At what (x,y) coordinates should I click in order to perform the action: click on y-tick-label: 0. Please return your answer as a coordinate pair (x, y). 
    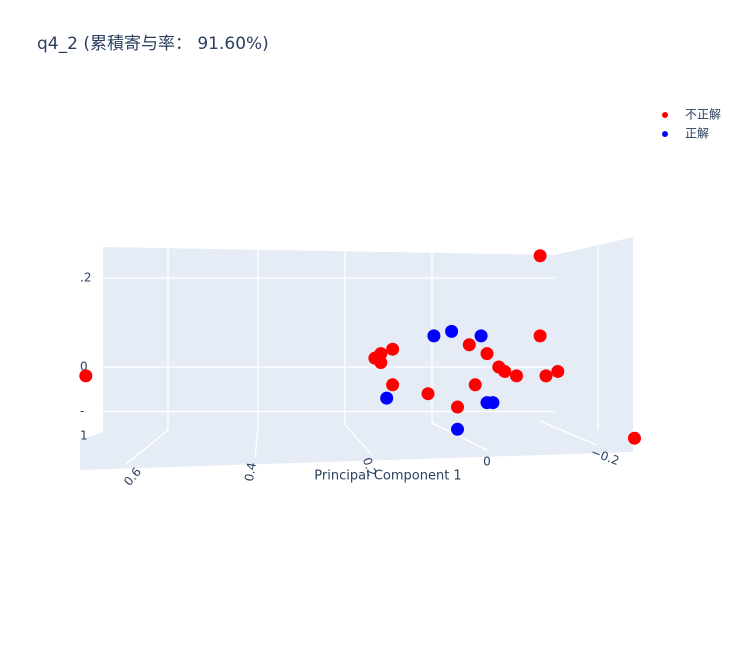
    Looking at the image, I should click on (84, 367).